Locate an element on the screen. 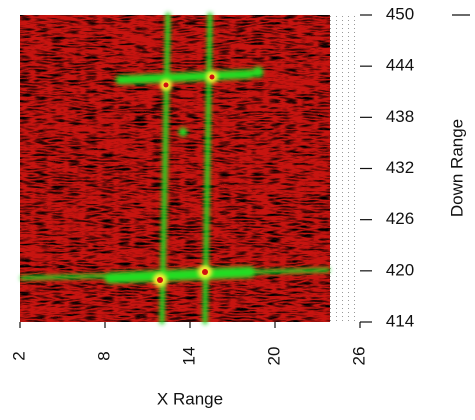 Image resolution: width=475 pixels, height=420 pixels. y-tick-label: 420 is located at coordinates (400, 269).